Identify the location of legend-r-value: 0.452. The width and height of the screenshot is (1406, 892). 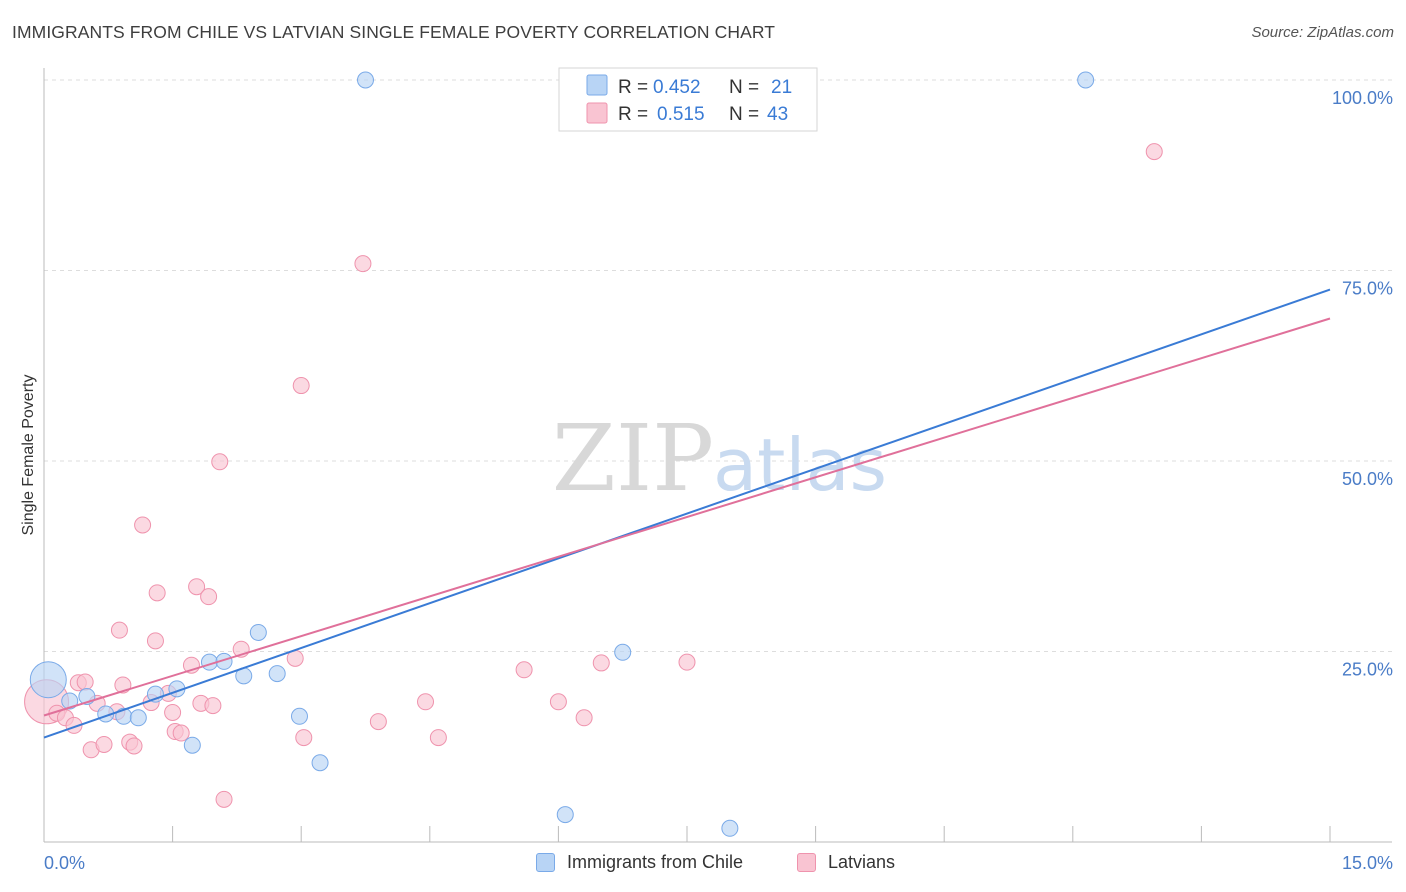
(677, 87).